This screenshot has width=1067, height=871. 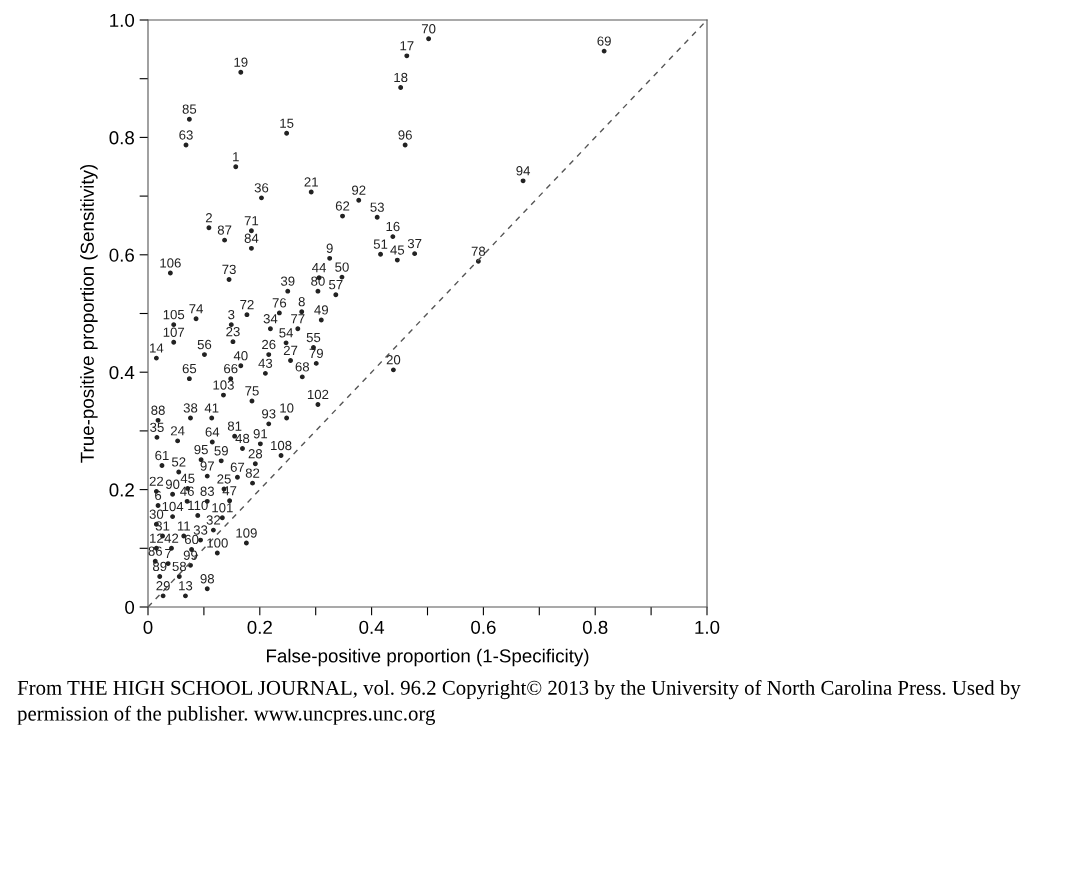 I want to click on annotation: 15, so click(x=287, y=123).